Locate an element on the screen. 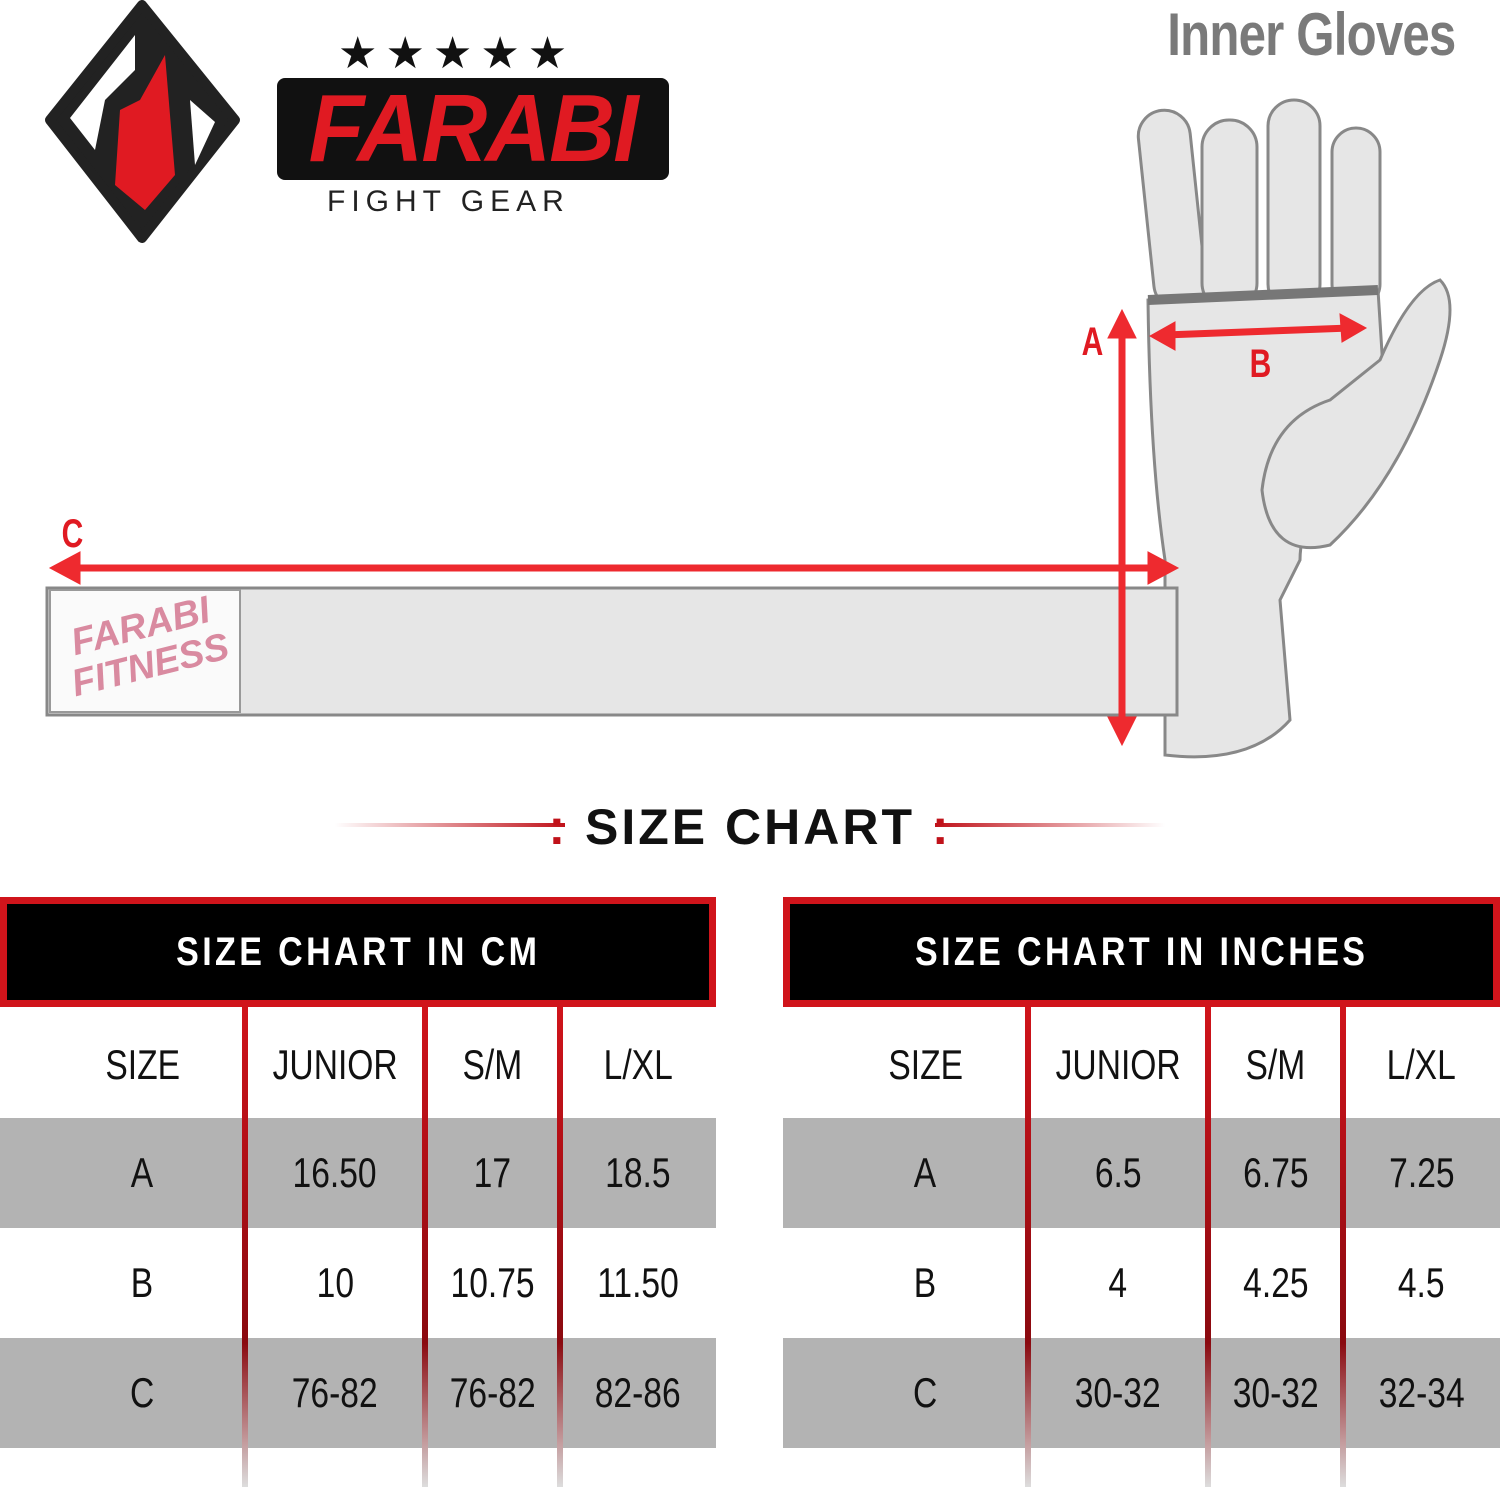 Image resolution: width=1500 pixels, height=1487 pixels. dimension-label-a: A is located at coordinates (1092, 342).